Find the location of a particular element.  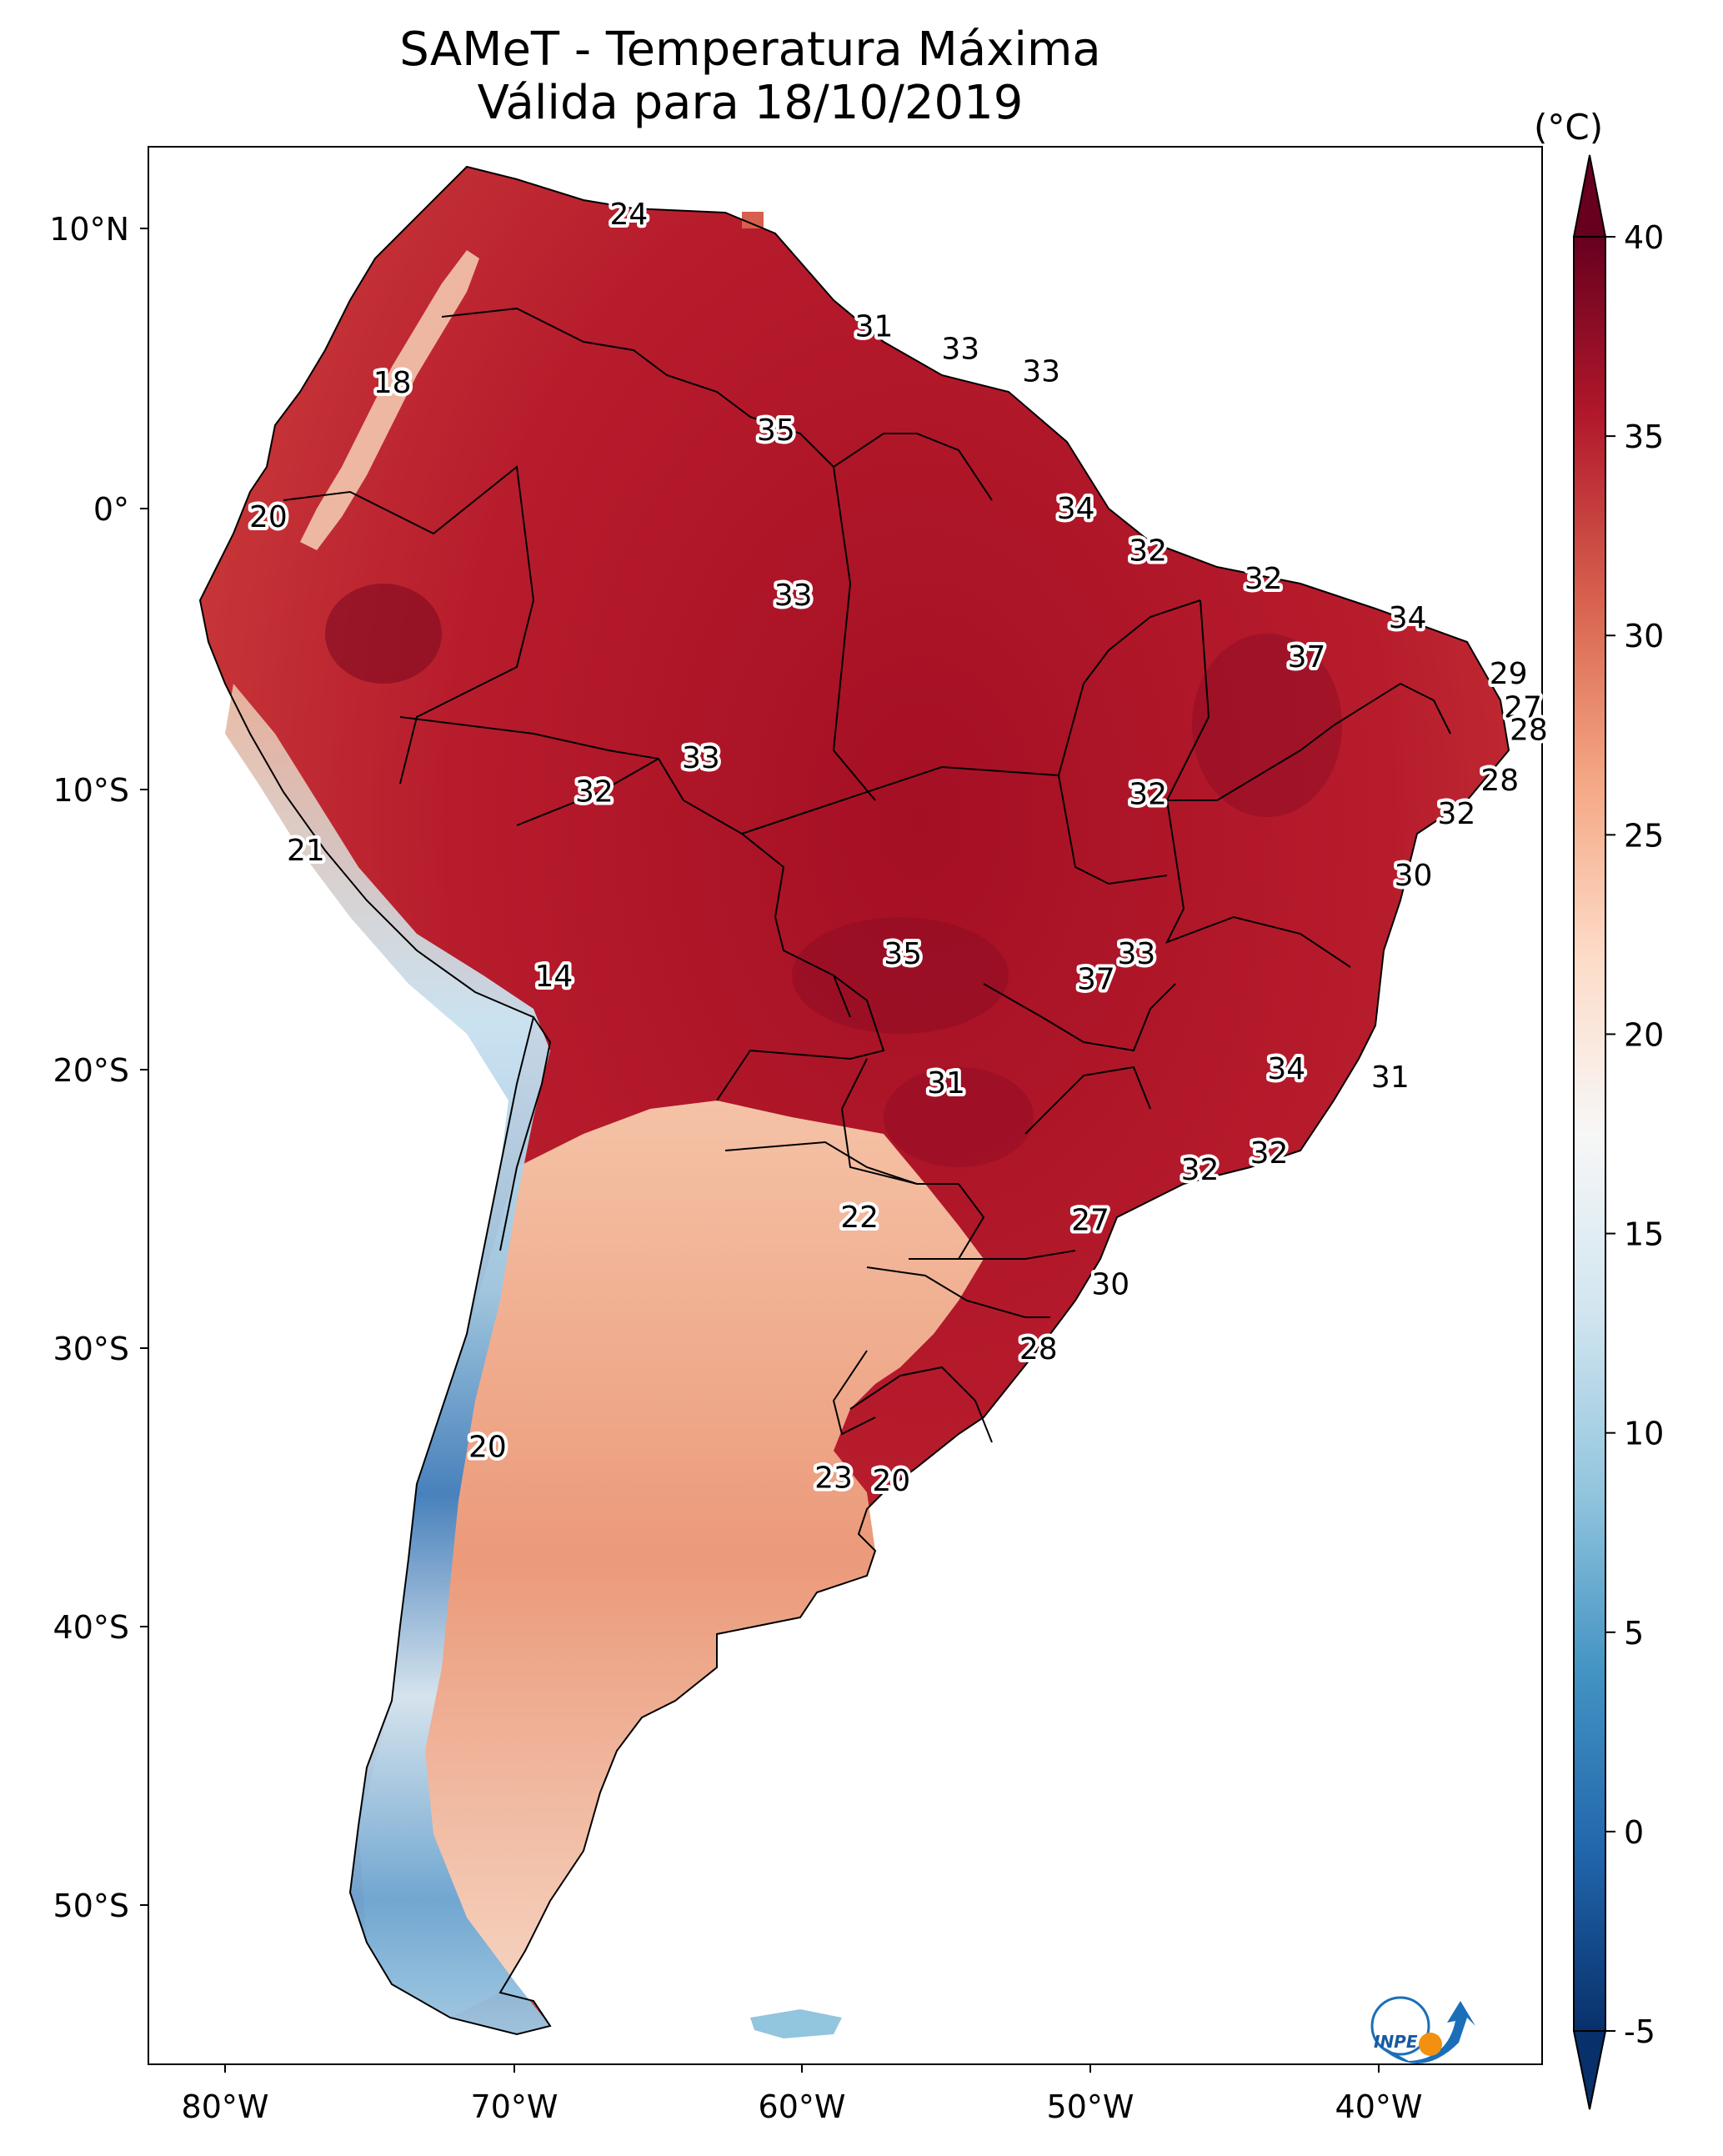

temperature-label: 14 is located at coordinates (554, 977).